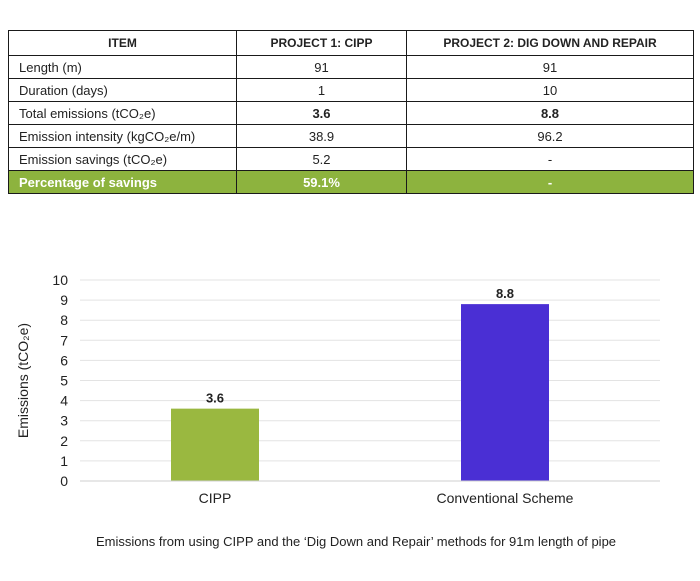  Describe the element at coordinates (122, 67) in the screenshot. I see `row-label: Length (m)` at that location.